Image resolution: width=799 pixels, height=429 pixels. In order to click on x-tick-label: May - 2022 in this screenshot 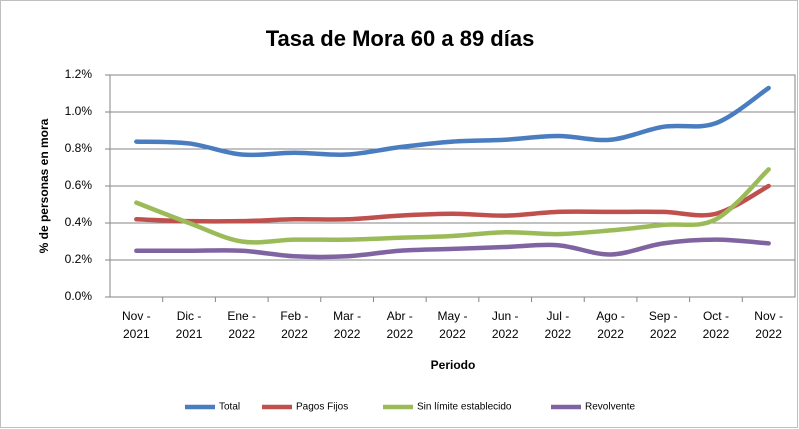, I will do `click(452, 325)`.